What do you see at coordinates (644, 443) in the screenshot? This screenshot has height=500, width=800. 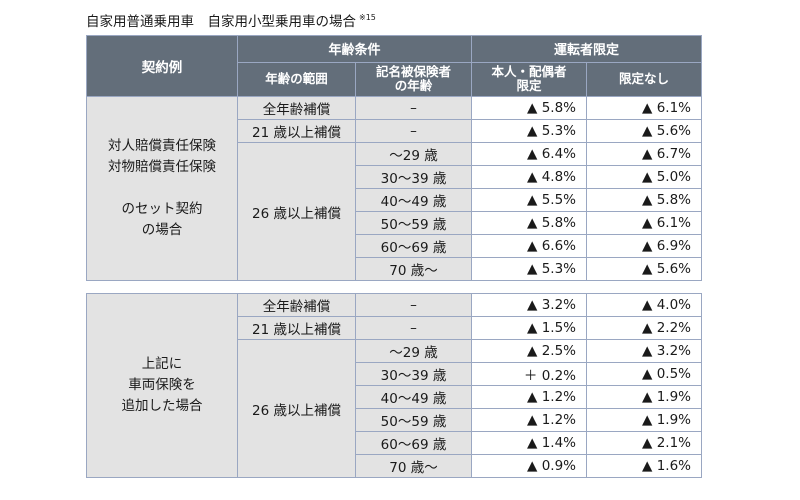 I see `no-limit-rate-cell: ▲ 2.1%` at bounding box center [644, 443].